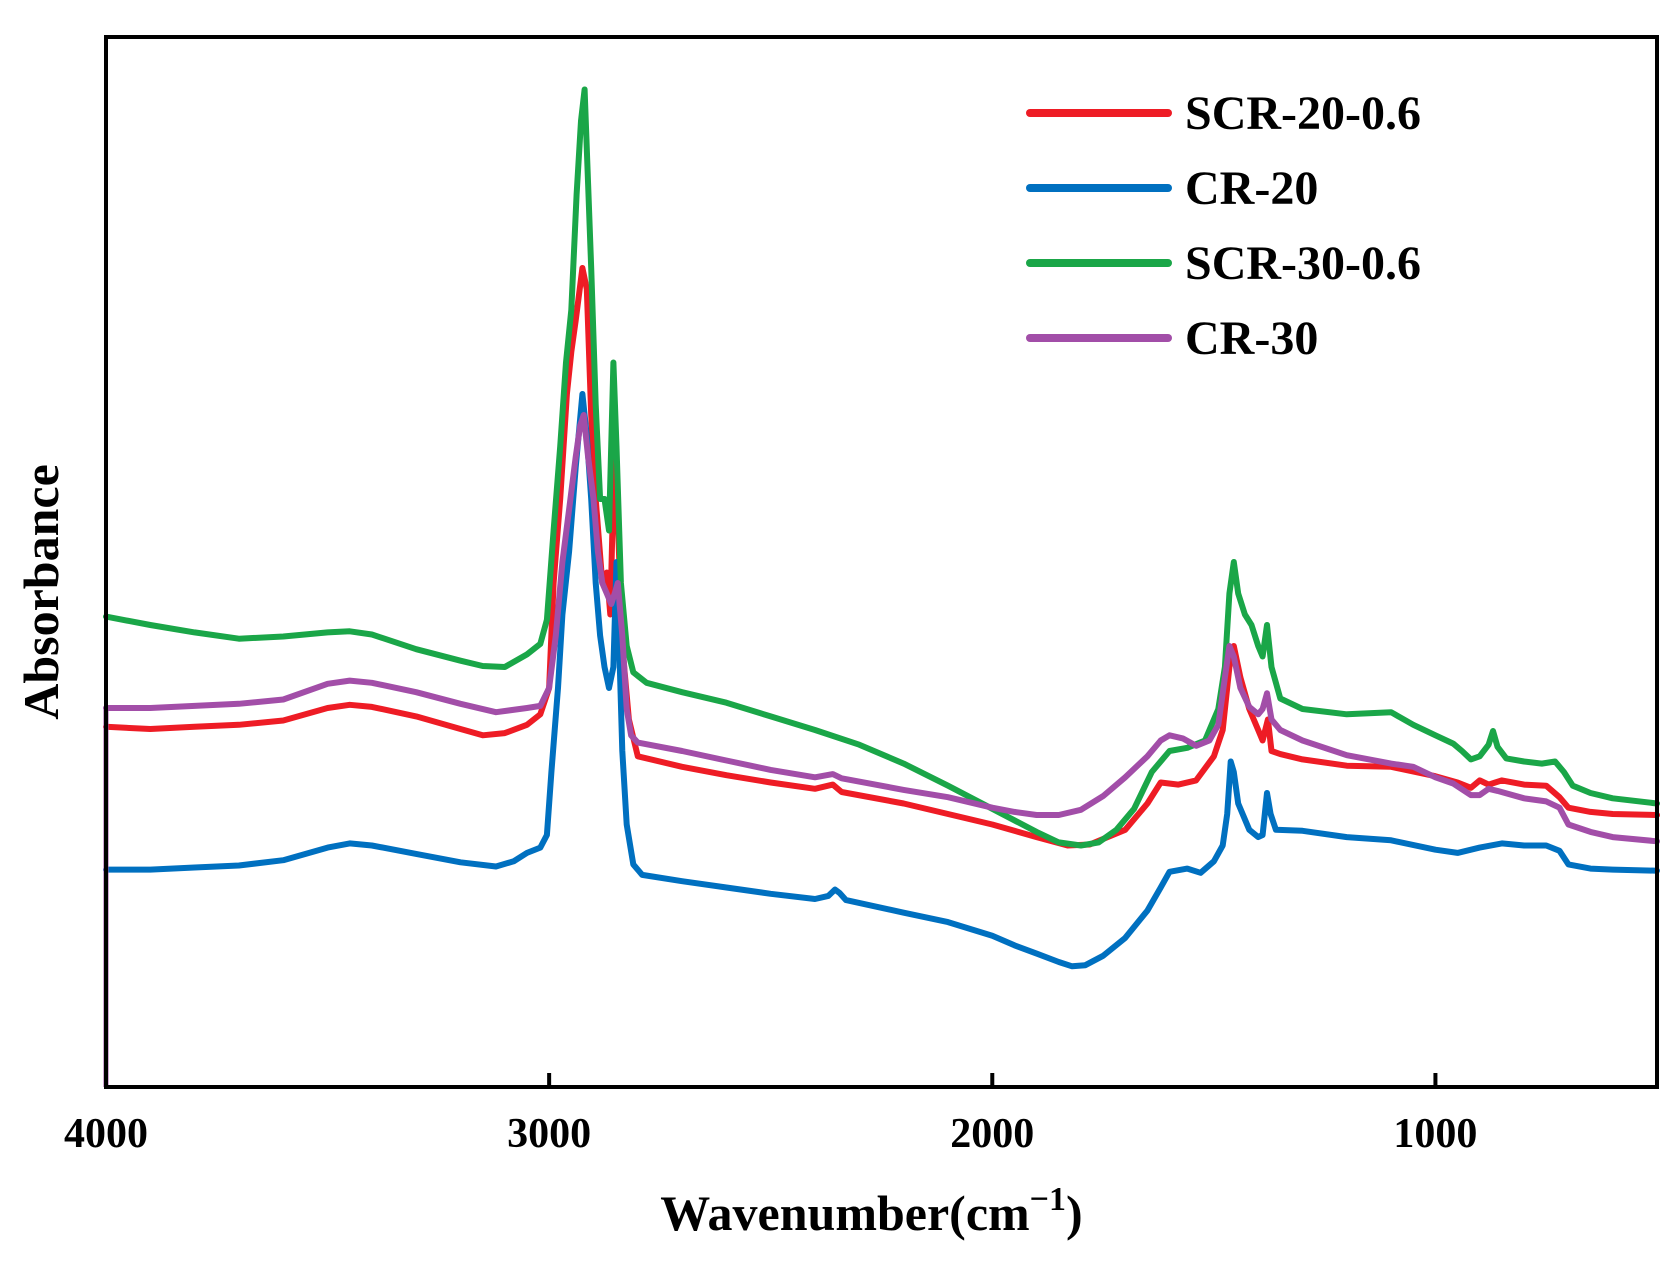  I want to click on x-tick-label: 4000, so click(106, 1134).